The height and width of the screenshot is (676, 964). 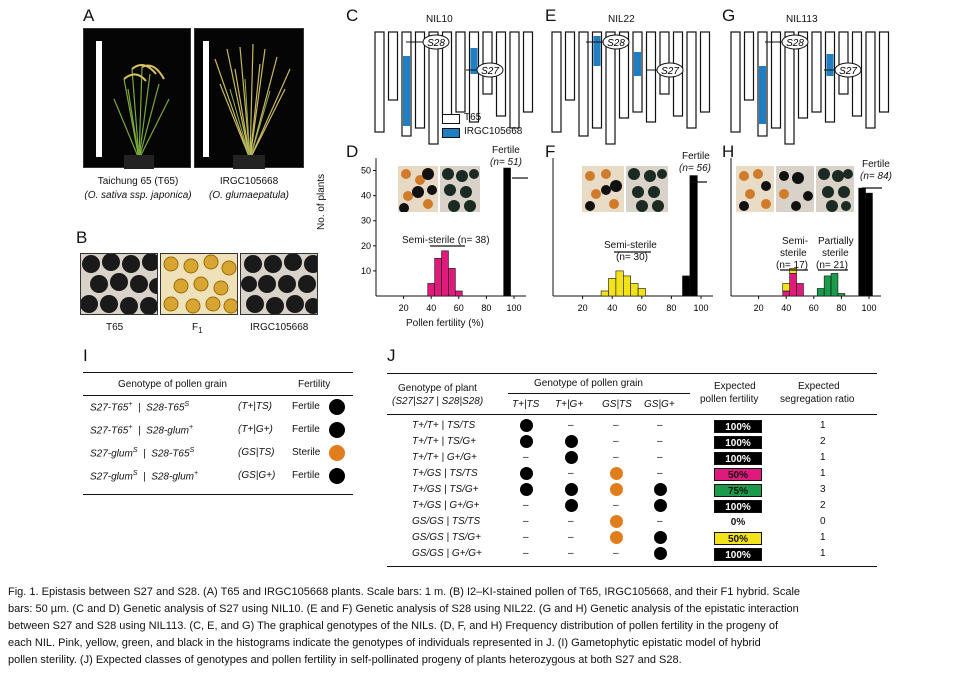 I want to click on d-fertile-label: Fertile, so click(x=506, y=150).